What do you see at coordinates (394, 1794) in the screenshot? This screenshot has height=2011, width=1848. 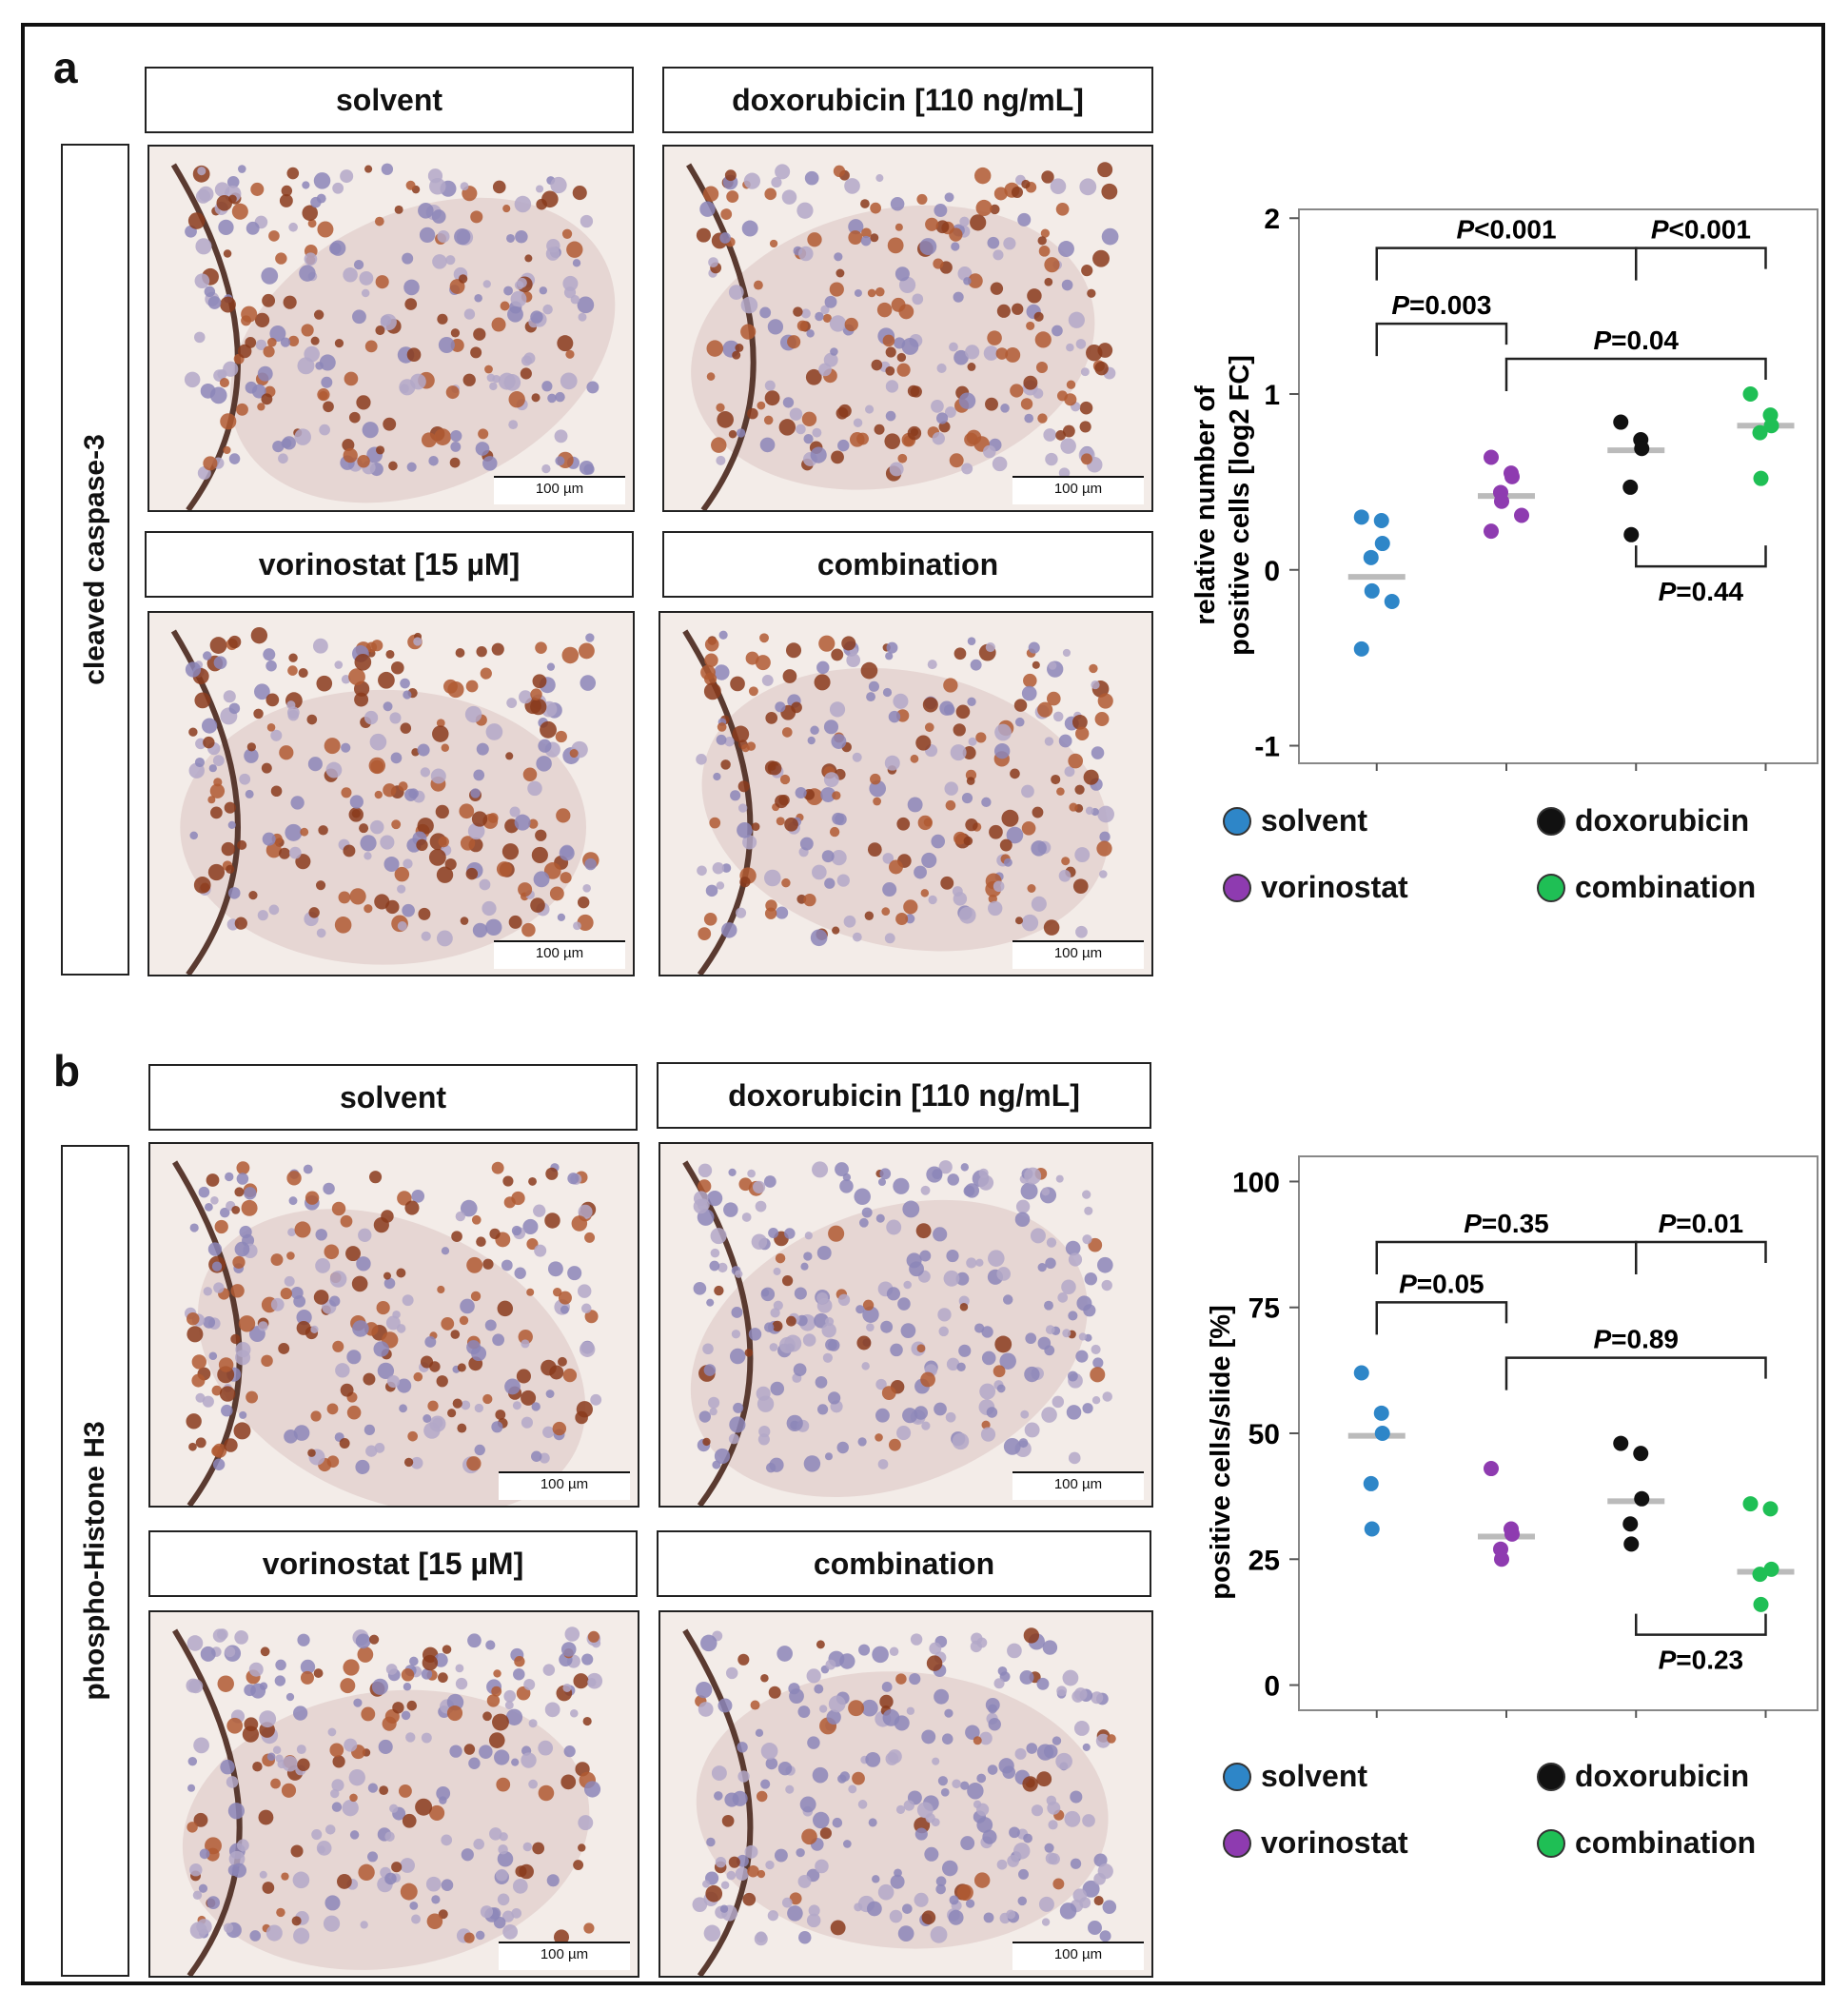 I see `panel-b-image-vorinostat: 100 µm` at bounding box center [394, 1794].